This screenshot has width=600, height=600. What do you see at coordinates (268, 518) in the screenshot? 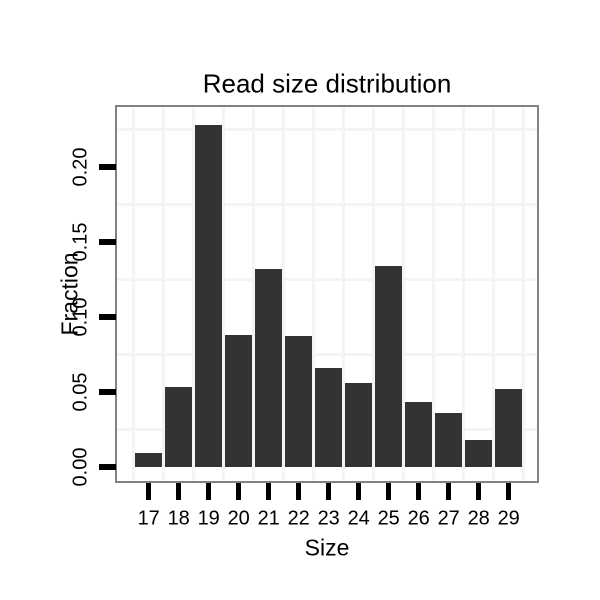
I see `x-tick-label: 21` at bounding box center [268, 518].